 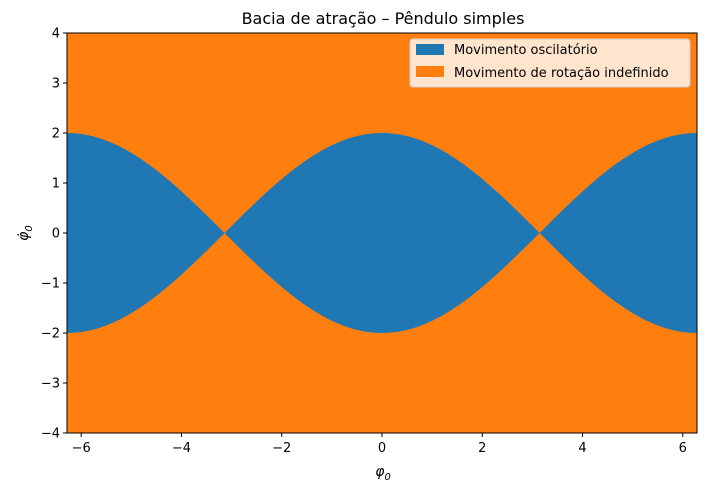 I want to click on y-tick-label: 1, so click(x=56, y=184).